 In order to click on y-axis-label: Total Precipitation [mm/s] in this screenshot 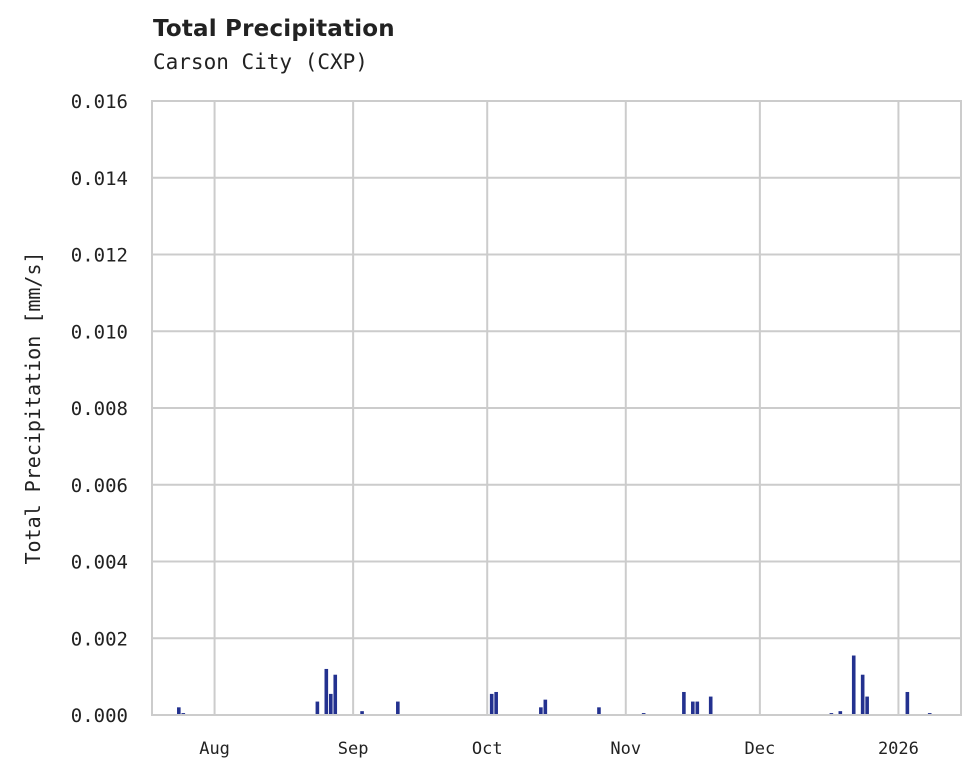, I will do `click(33, 407)`.